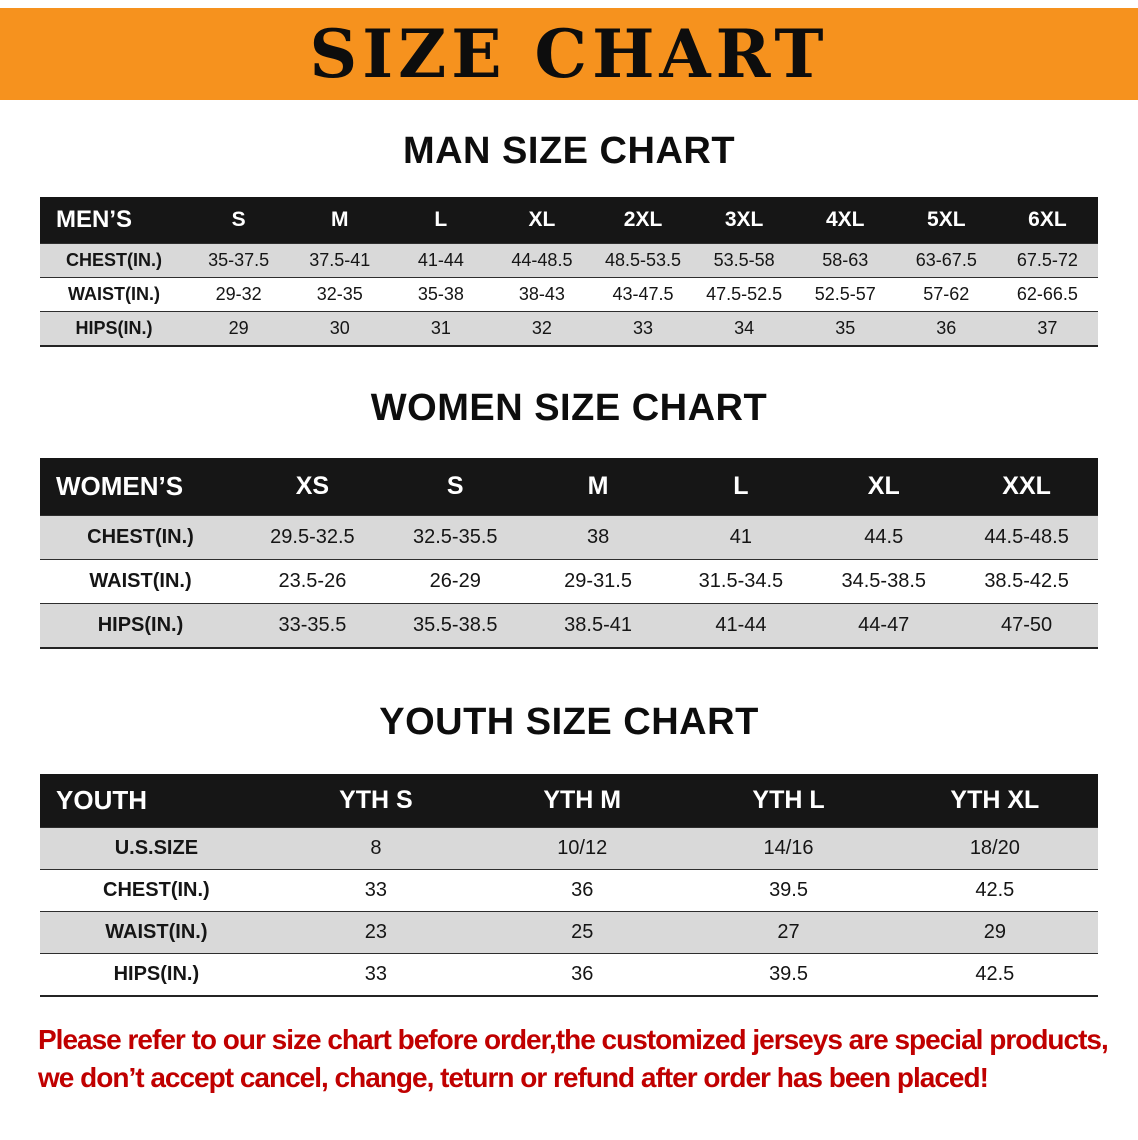 This screenshot has height=1140, width=1138. Describe the element at coordinates (455, 581) in the screenshot. I see `measurement-cell: 26-29` at that location.